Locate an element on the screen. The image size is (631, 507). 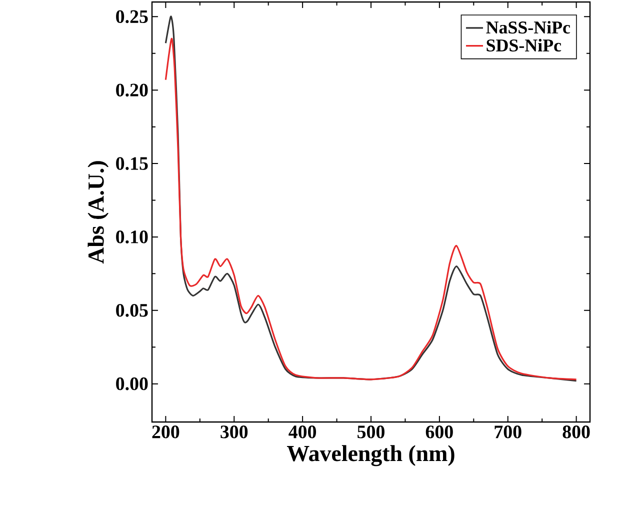
y-tick-label: 0.25 is located at coordinates (132, 17).